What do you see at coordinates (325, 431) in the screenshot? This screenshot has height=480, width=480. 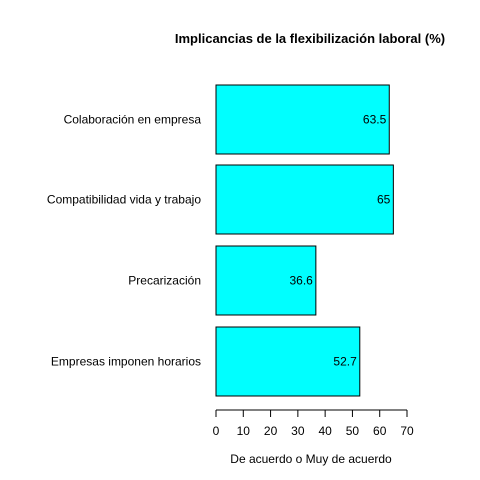 I see `x-tick-label-4: 40` at bounding box center [325, 431].